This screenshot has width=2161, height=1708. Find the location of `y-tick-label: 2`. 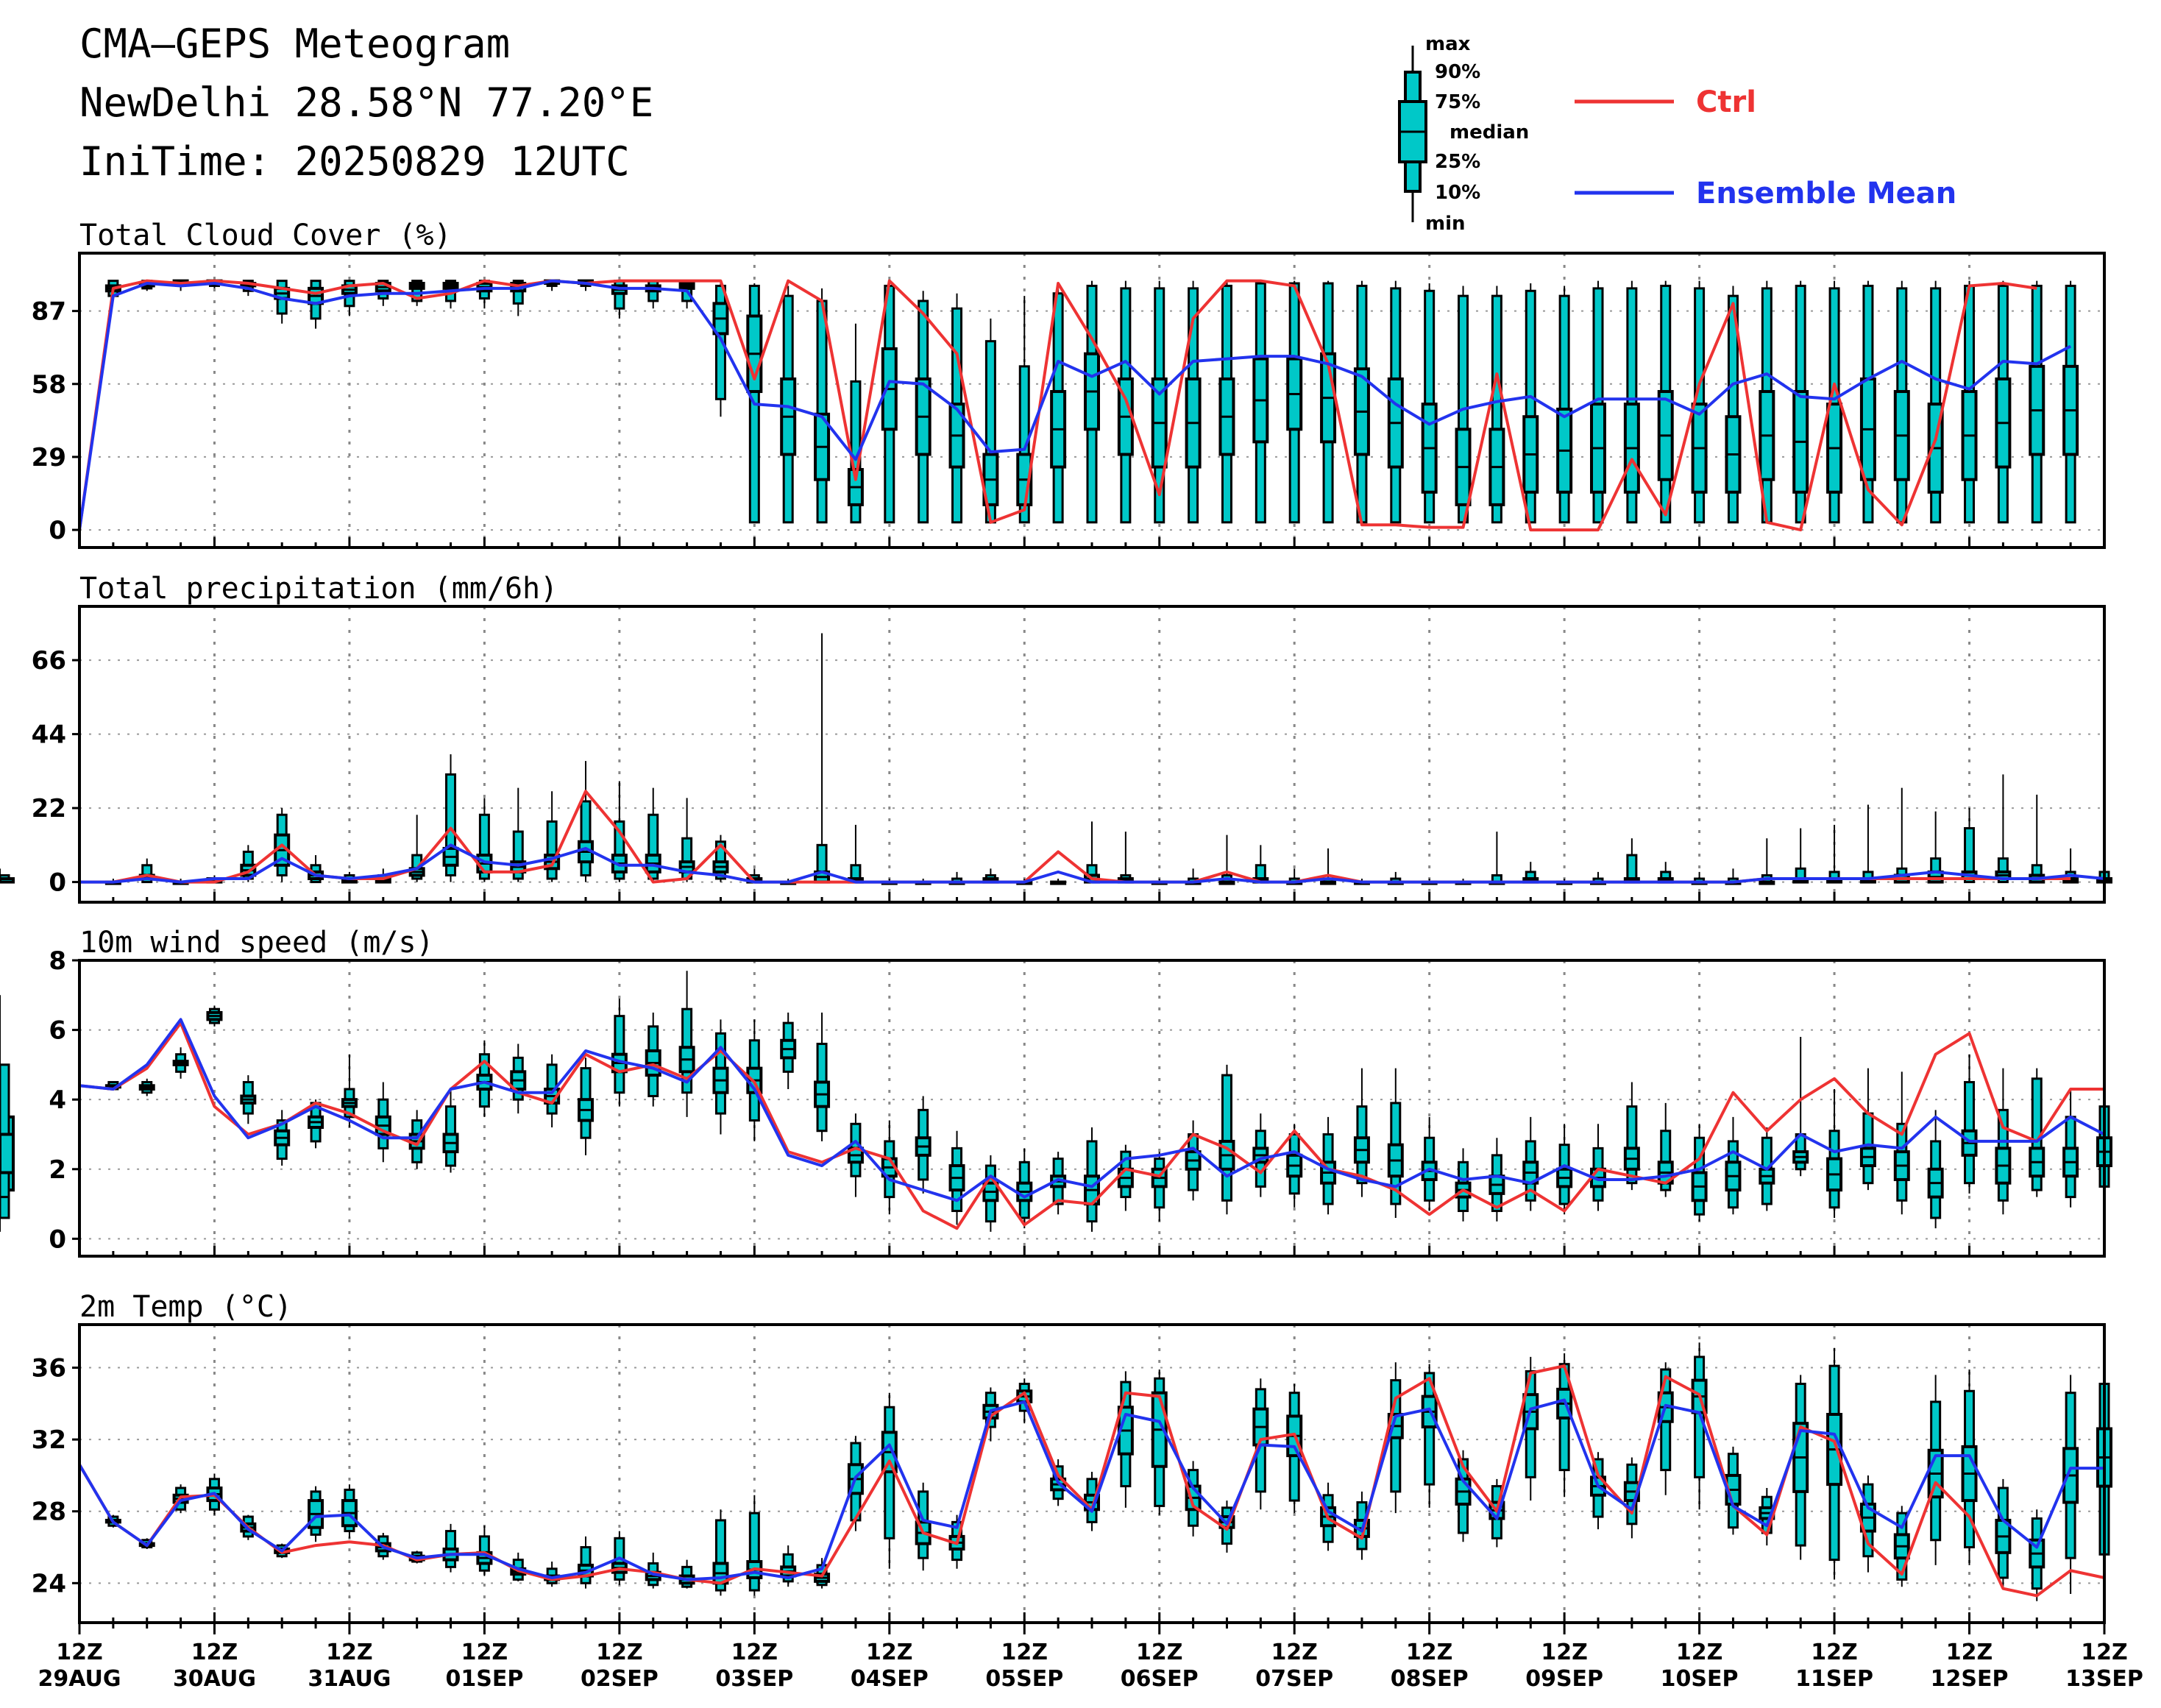

y-tick-label: 2 is located at coordinates (57, 1170).